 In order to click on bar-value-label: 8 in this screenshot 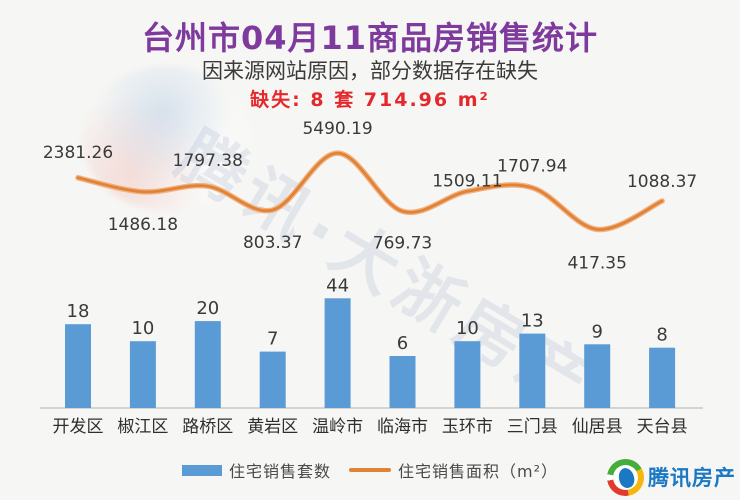, I will do `click(661, 335)`.